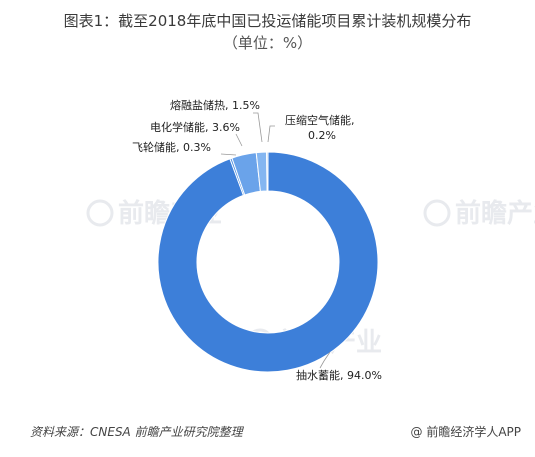 The image size is (535, 457). What do you see at coordinates (416, 432) in the screenshot?
I see `brand-at-icon: @` at bounding box center [416, 432].